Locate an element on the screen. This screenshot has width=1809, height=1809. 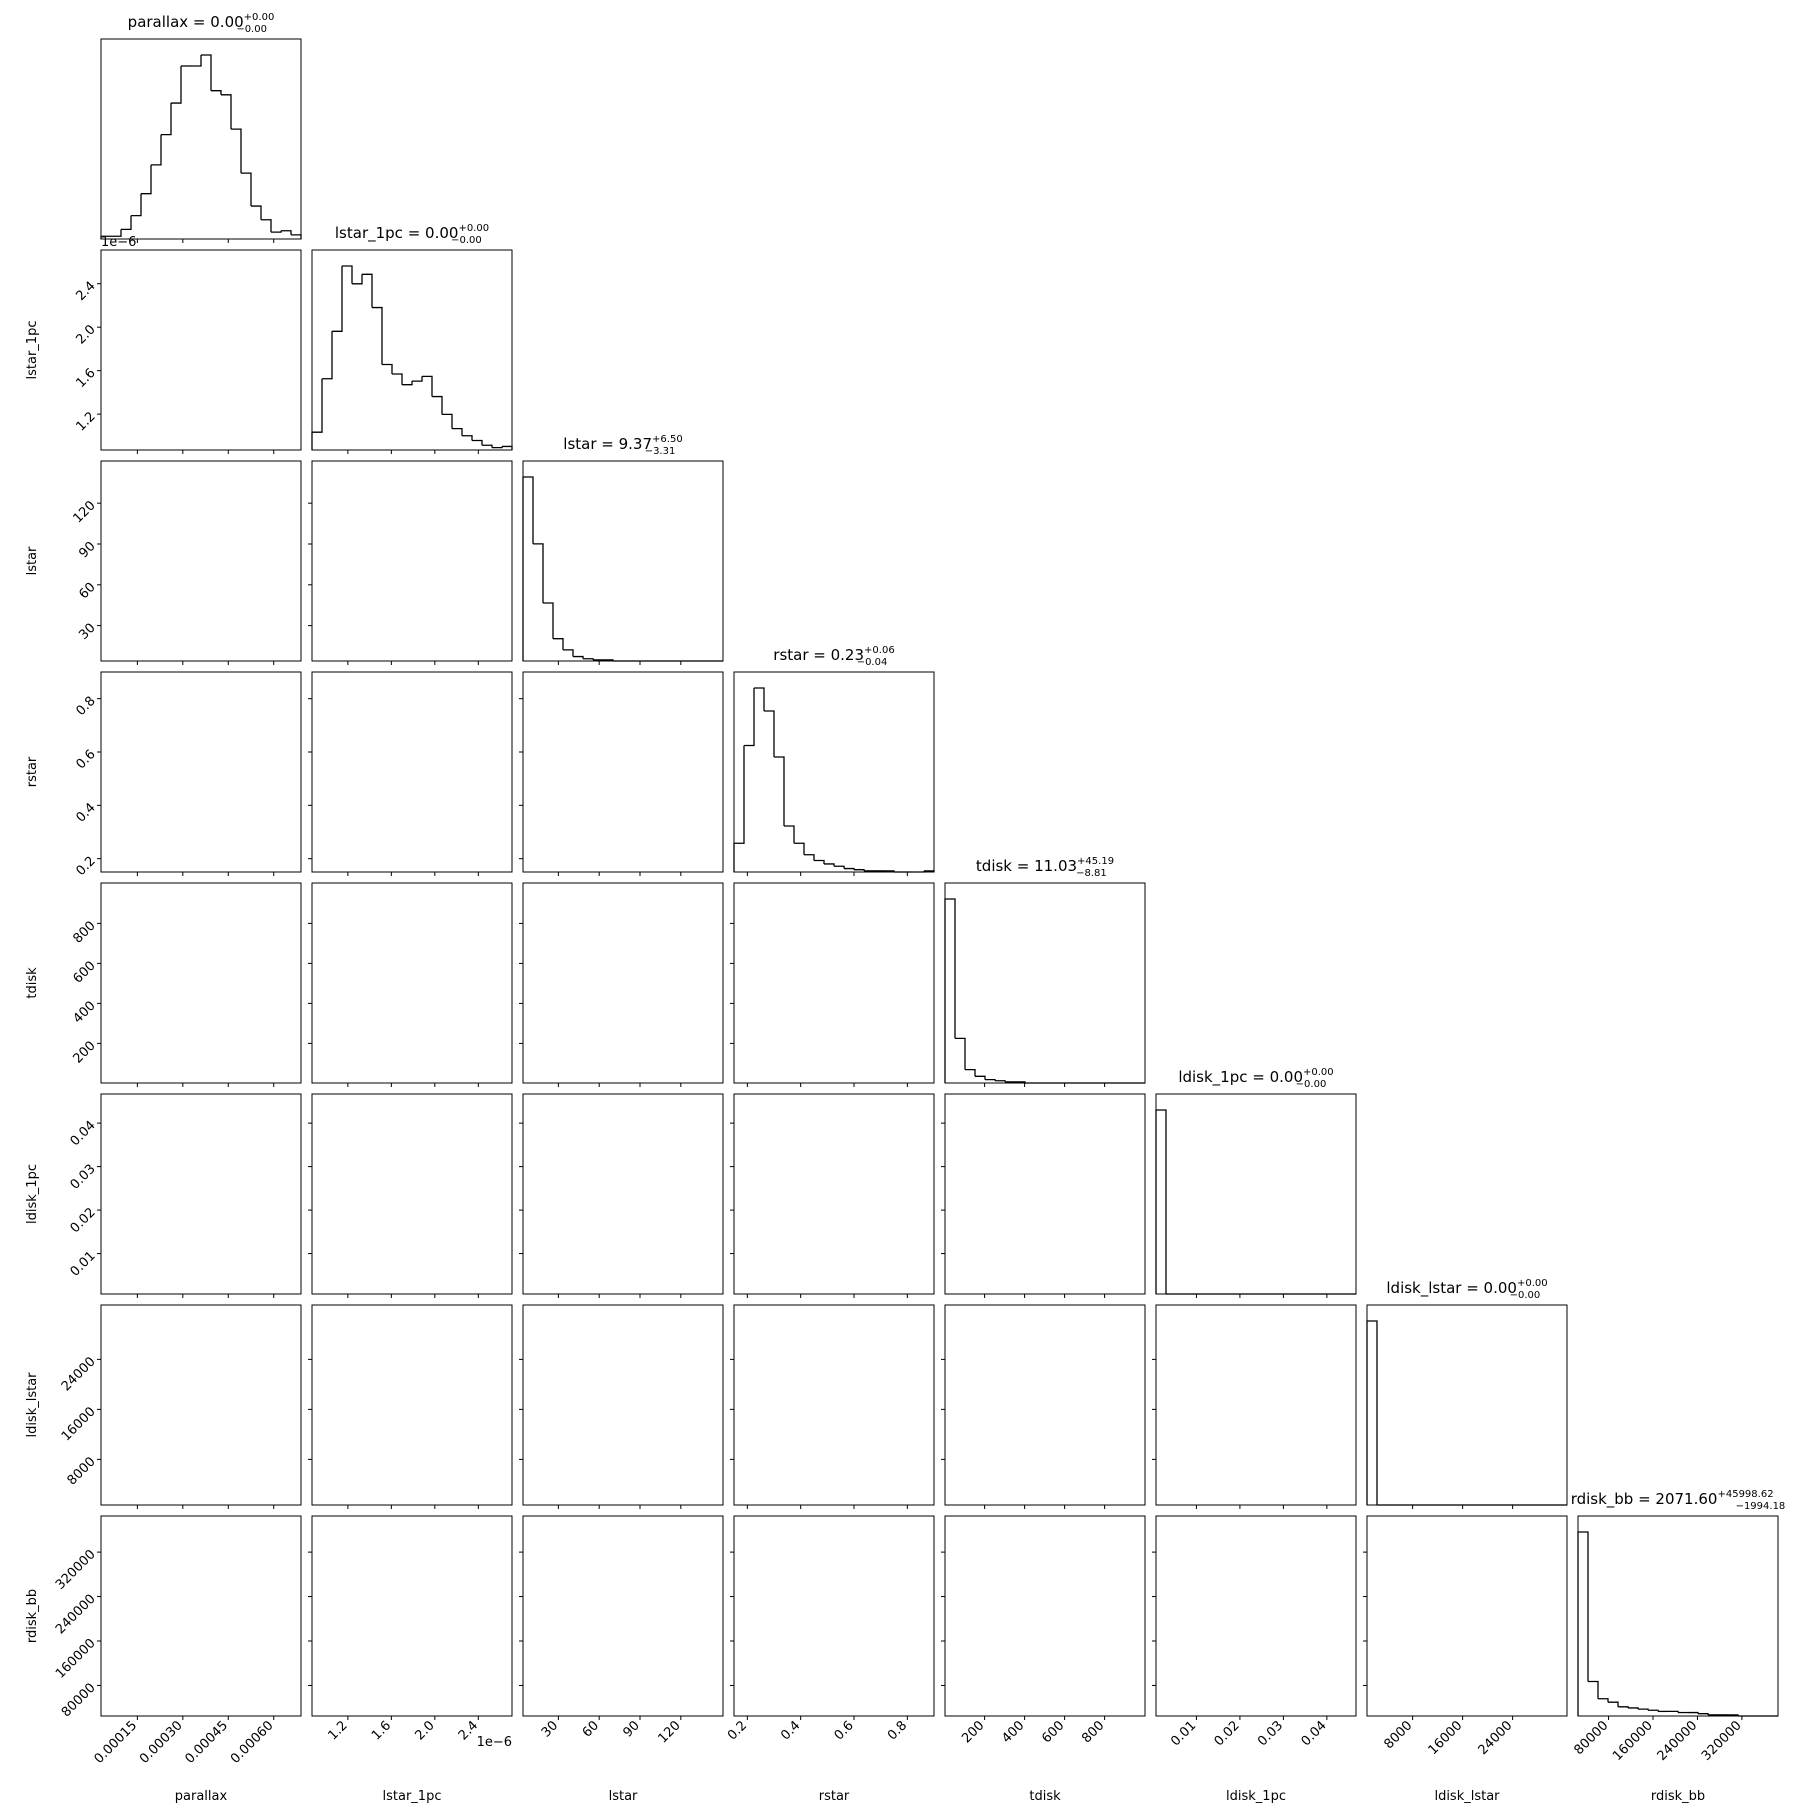
title-main: lstar_1pc = 0.00 is located at coordinates (397, 233).